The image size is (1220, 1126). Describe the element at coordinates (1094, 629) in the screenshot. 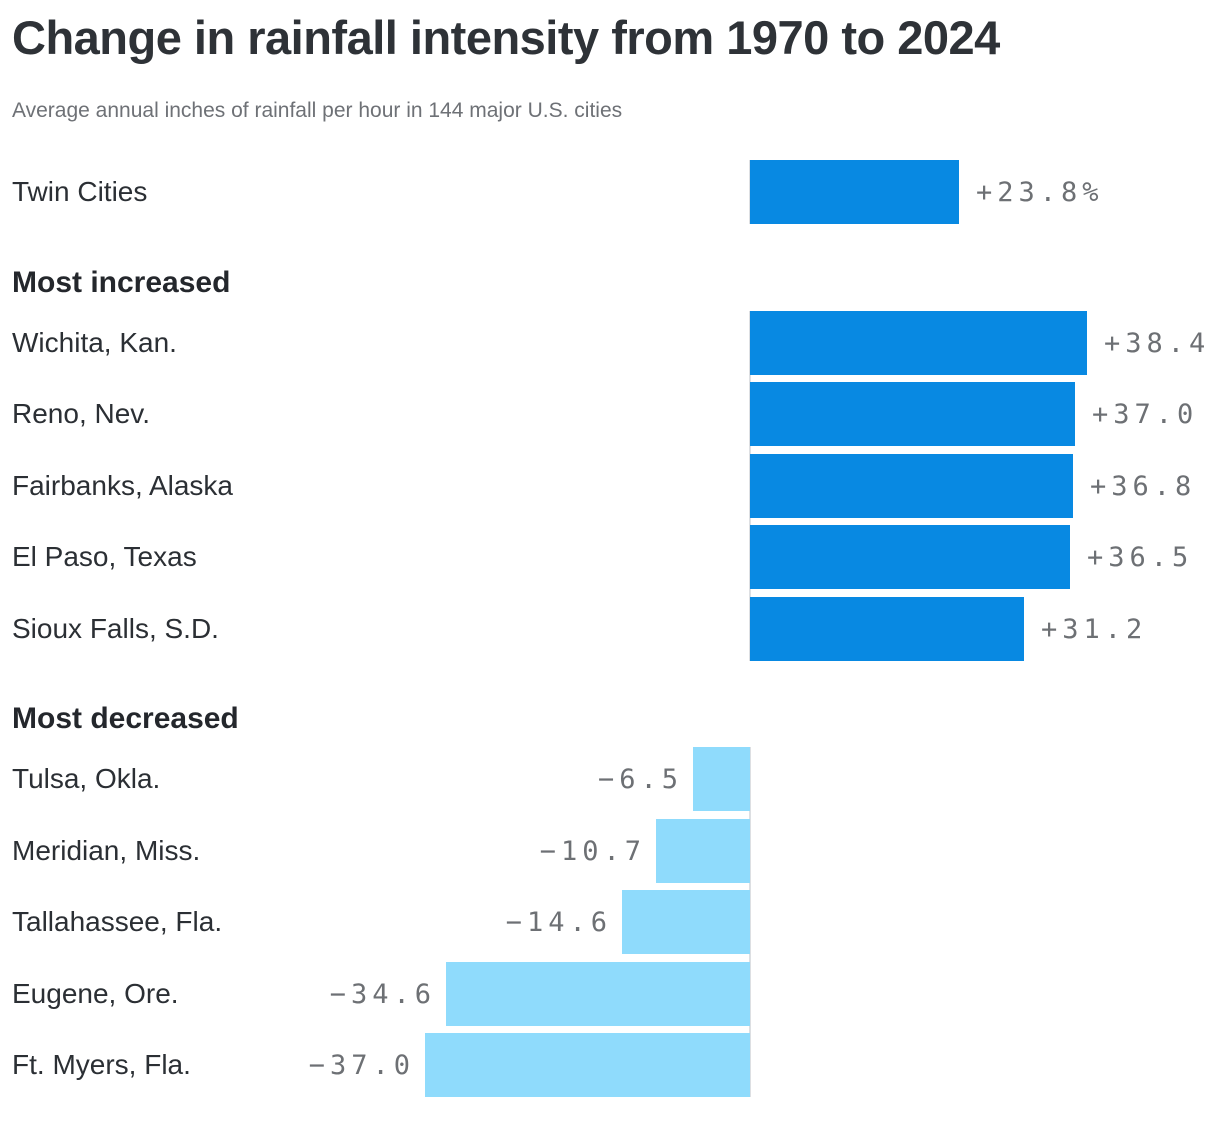

I see `value-label: +31.2` at that location.